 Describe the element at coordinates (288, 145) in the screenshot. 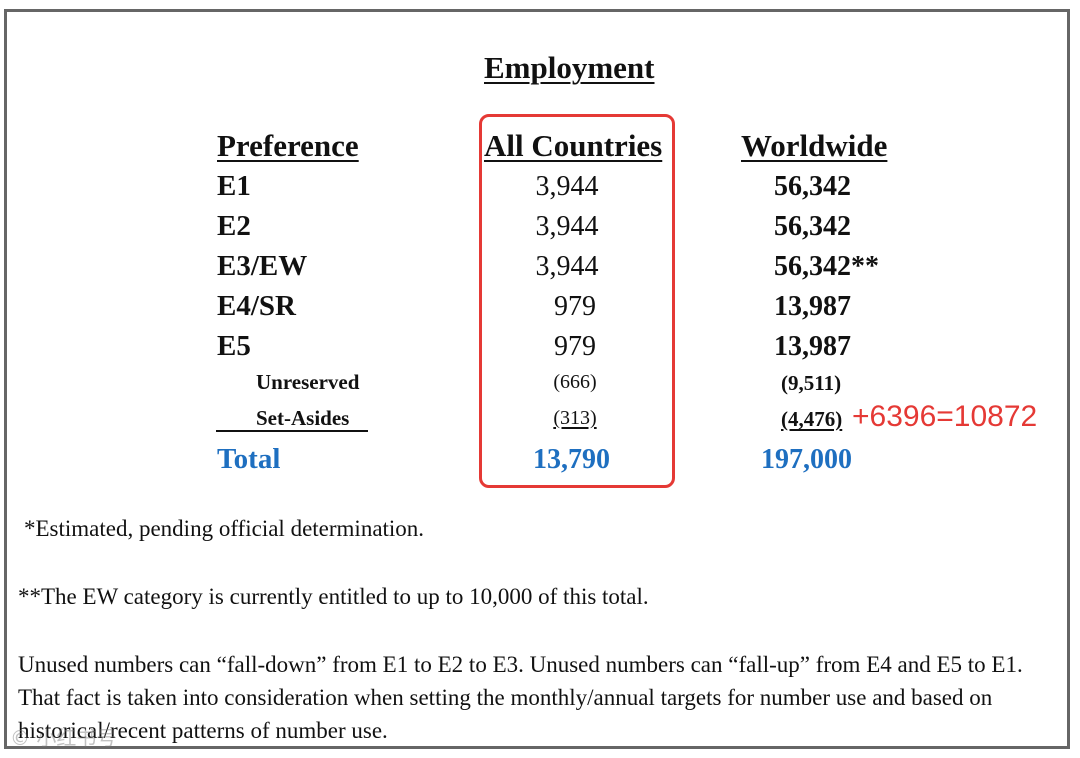

I see `header-preference: Preference` at that location.